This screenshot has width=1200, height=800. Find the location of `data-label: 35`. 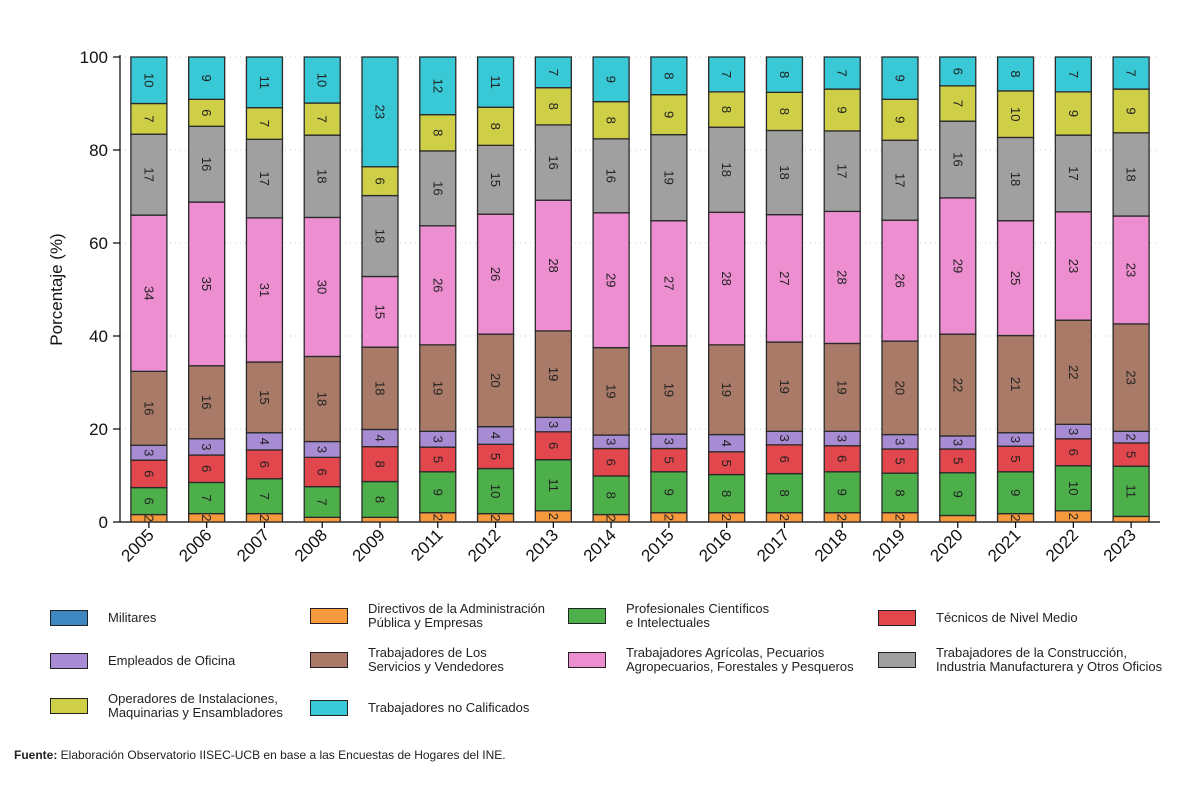

data-label: 35 is located at coordinates (206, 284).